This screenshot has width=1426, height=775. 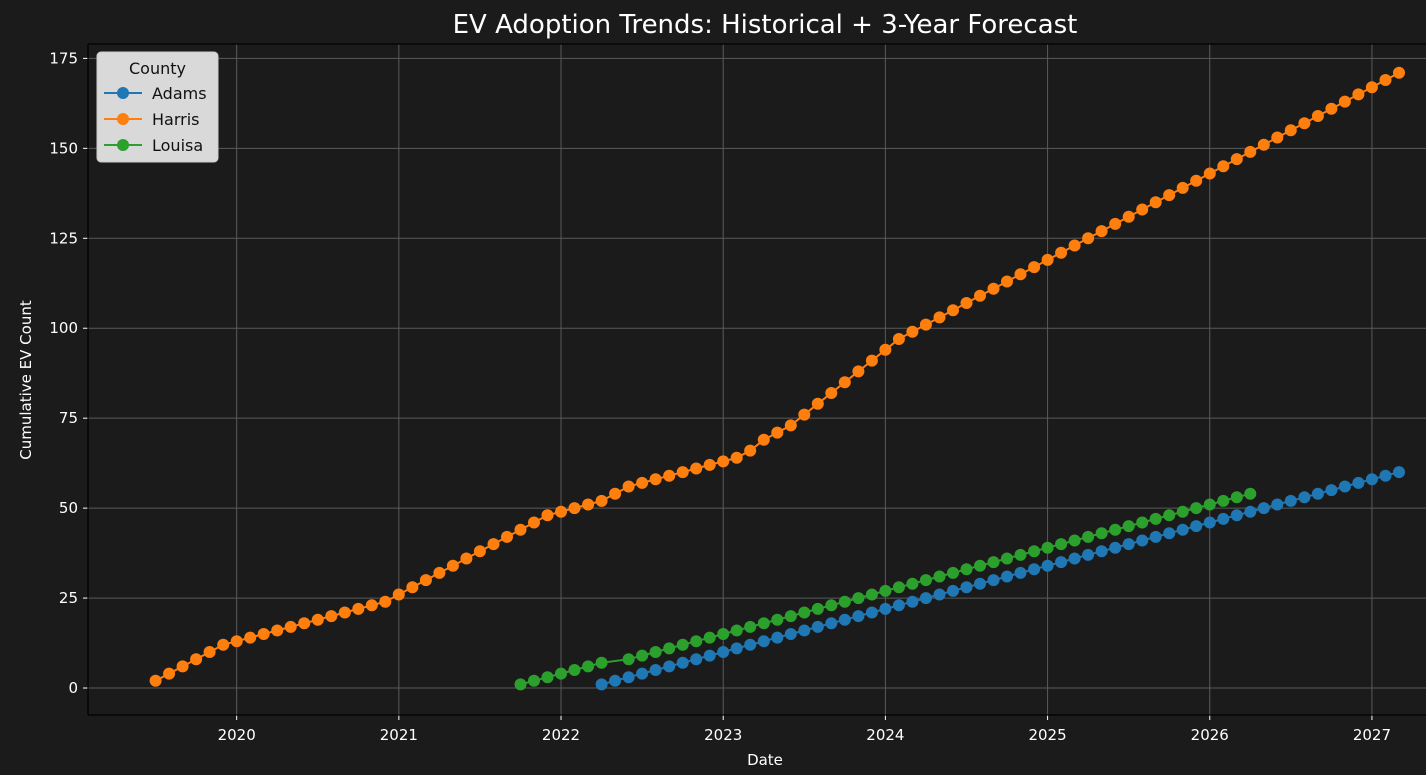 What do you see at coordinates (63, 148) in the screenshot?
I see `y-tick-label: 150` at bounding box center [63, 148].